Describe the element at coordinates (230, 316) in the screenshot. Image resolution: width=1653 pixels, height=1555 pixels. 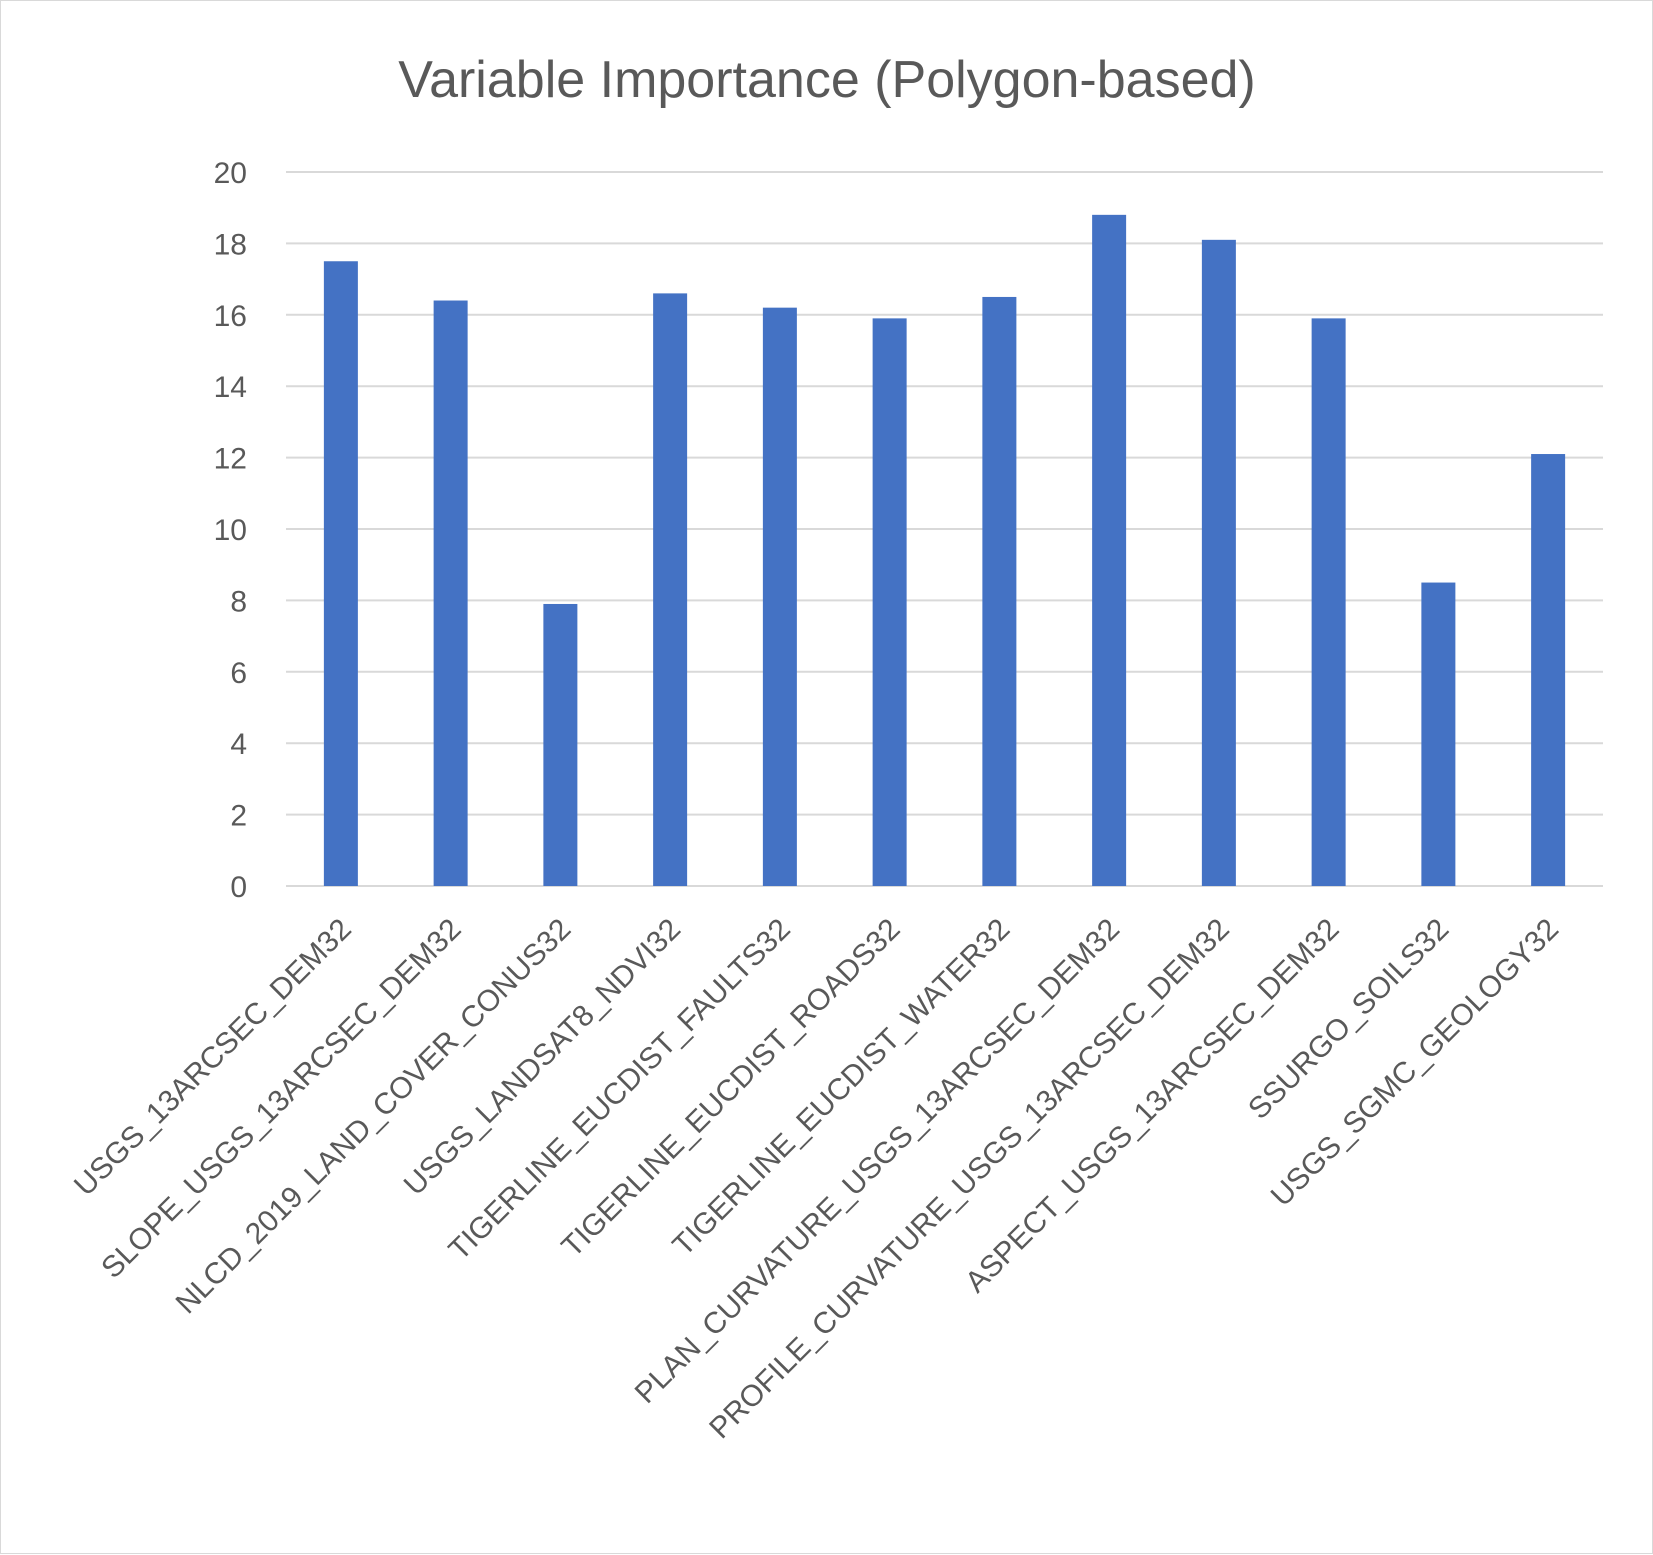
I see `y-tick-label: 16` at that location.